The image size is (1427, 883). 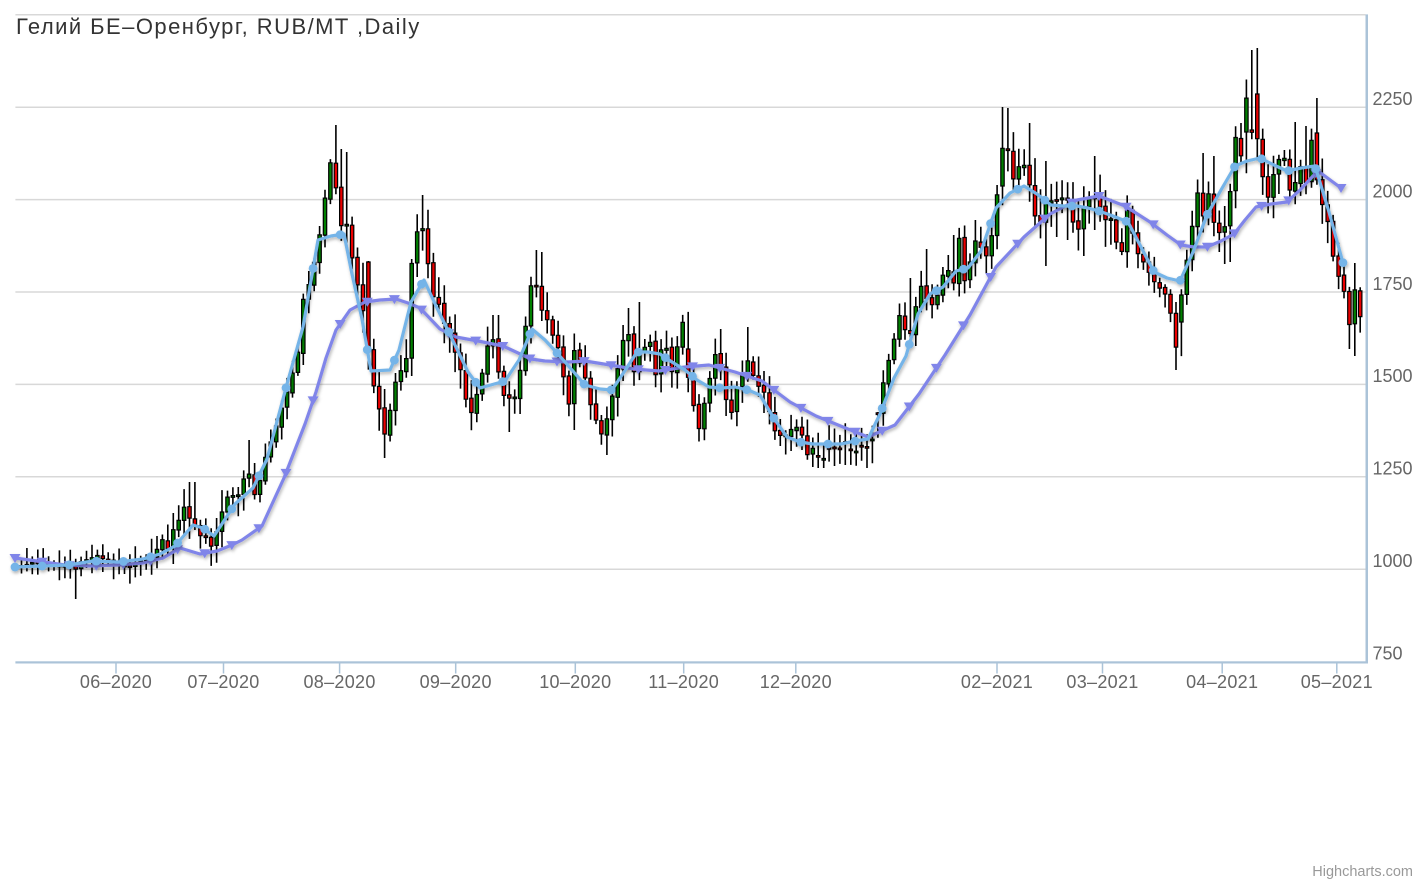 What do you see at coordinates (1388, 653) in the screenshot?
I see `svg-text: 750` at bounding box center [1388, 653].